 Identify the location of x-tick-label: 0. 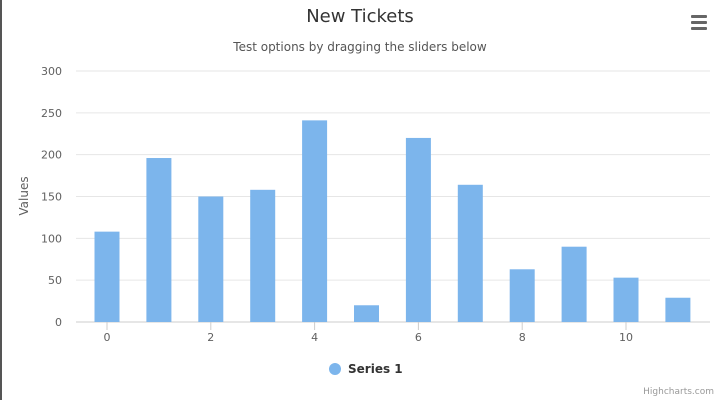
(107, 337).